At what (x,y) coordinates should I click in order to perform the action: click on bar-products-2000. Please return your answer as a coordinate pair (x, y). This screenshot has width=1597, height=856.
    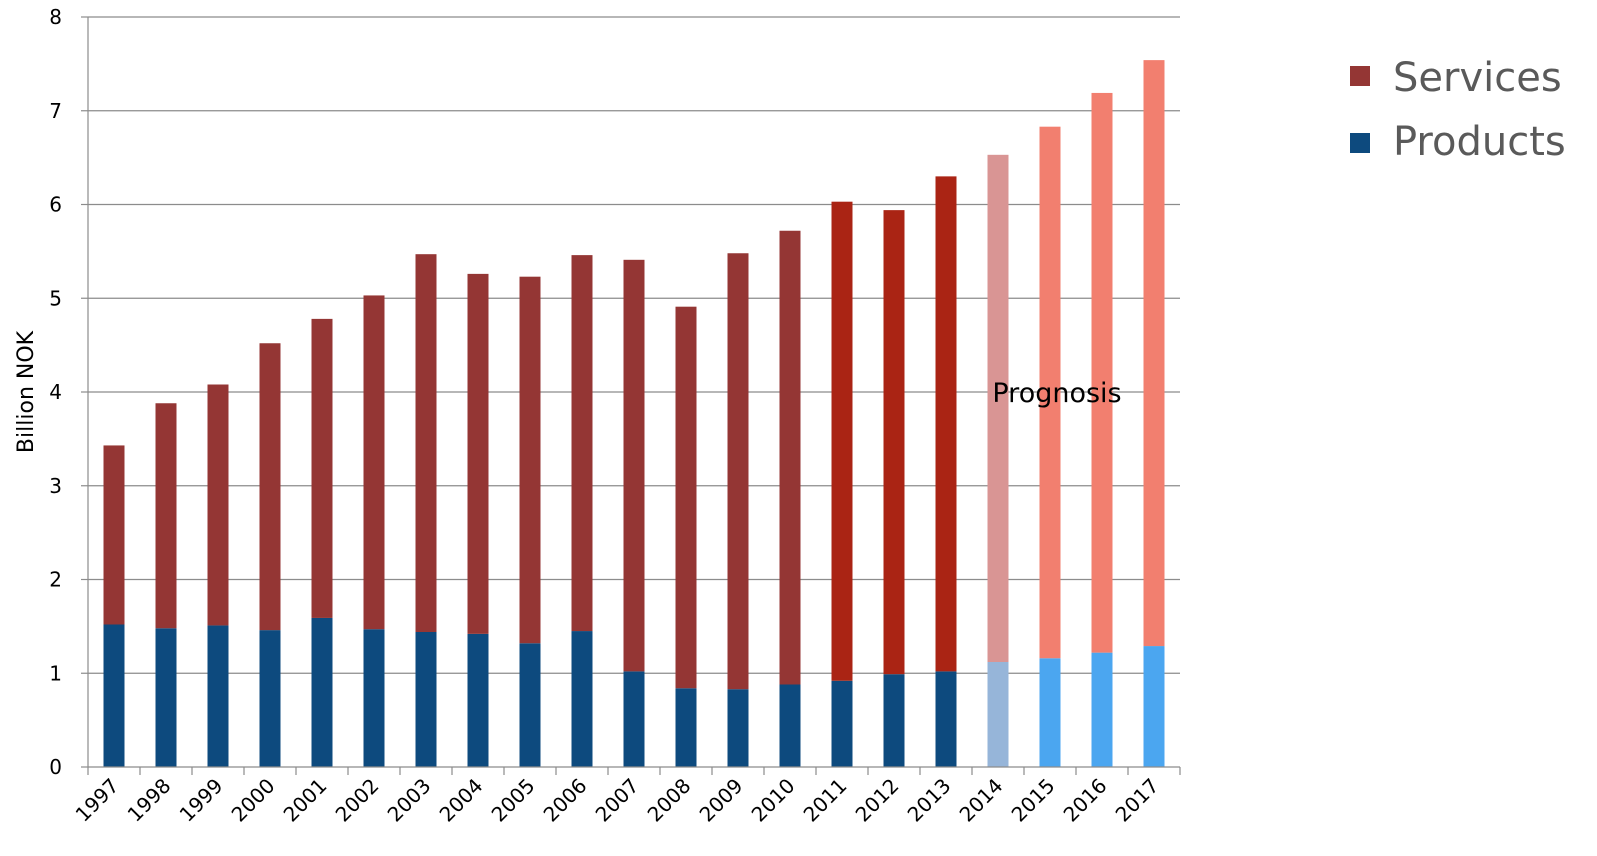
    Looking at the image, I should click on (270, 698).